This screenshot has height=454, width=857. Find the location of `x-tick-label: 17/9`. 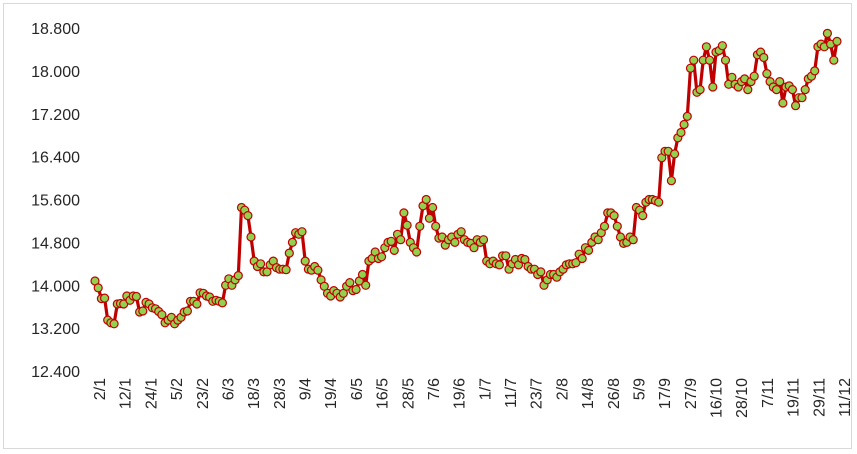

x-tick-label: 17/9 is located at coordinates (665, 393).